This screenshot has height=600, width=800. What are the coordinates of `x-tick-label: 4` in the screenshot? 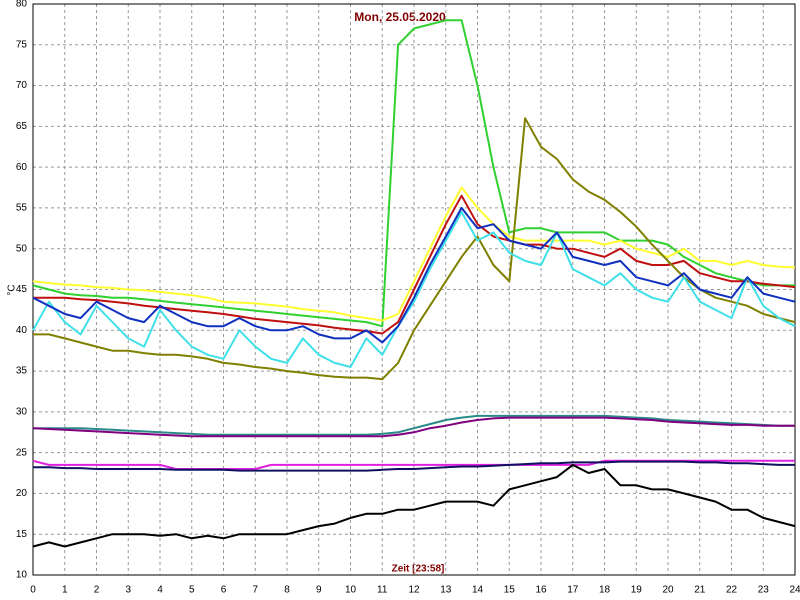 It's located at (160, 590).